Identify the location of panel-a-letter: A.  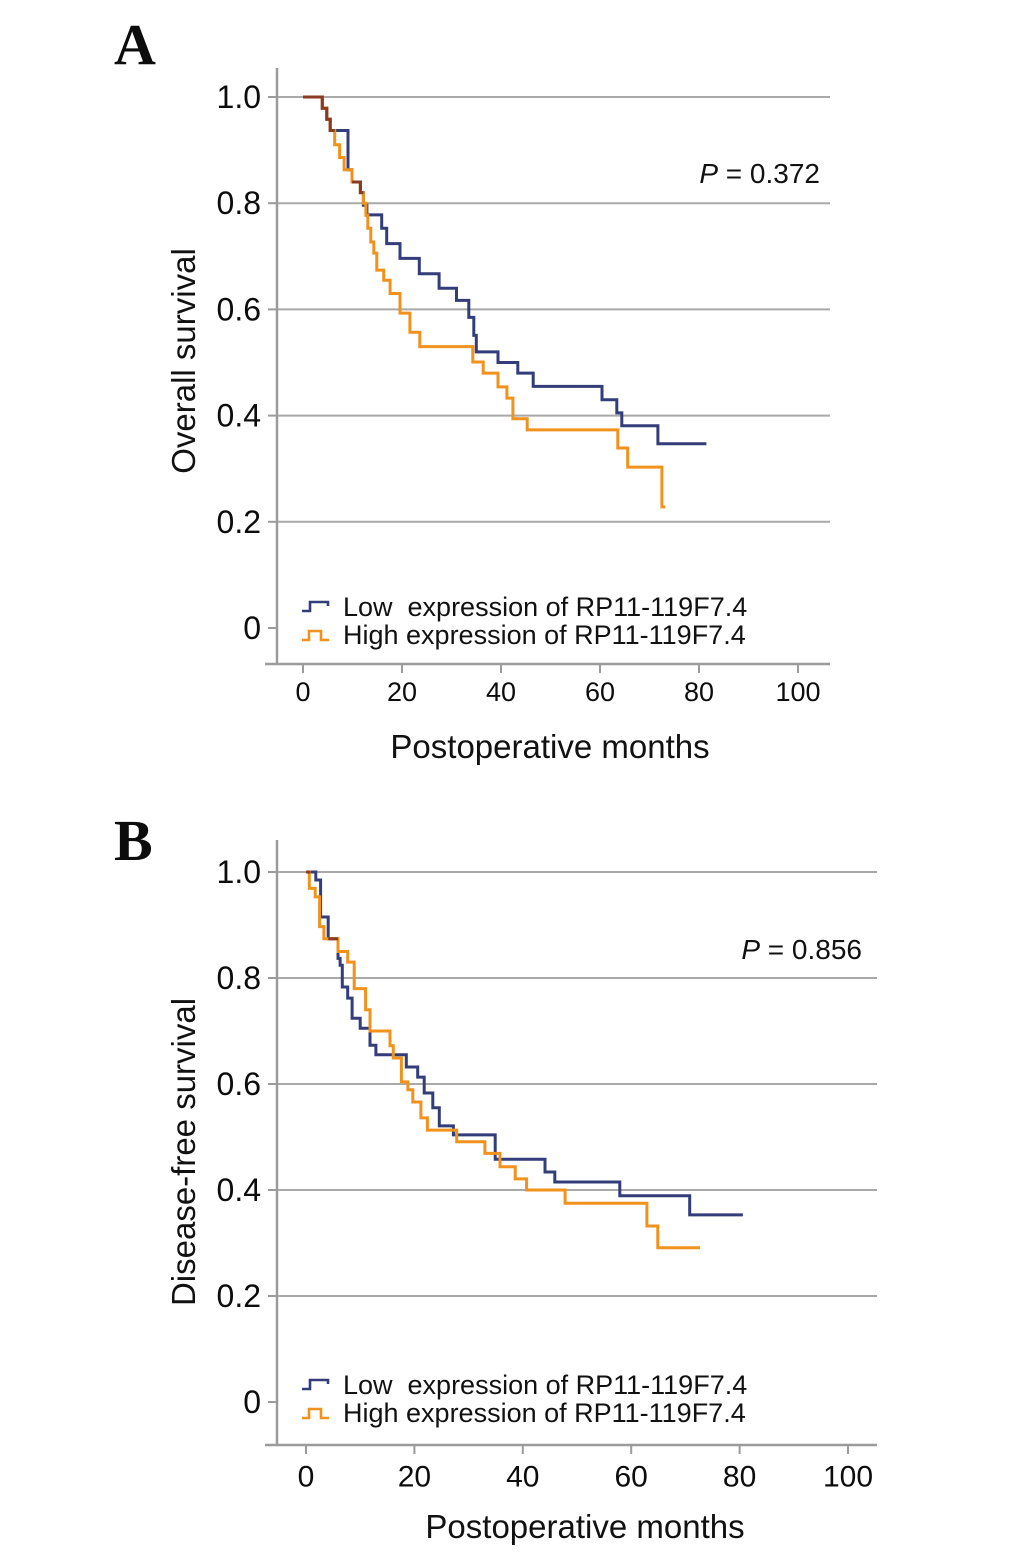
(135, 44).